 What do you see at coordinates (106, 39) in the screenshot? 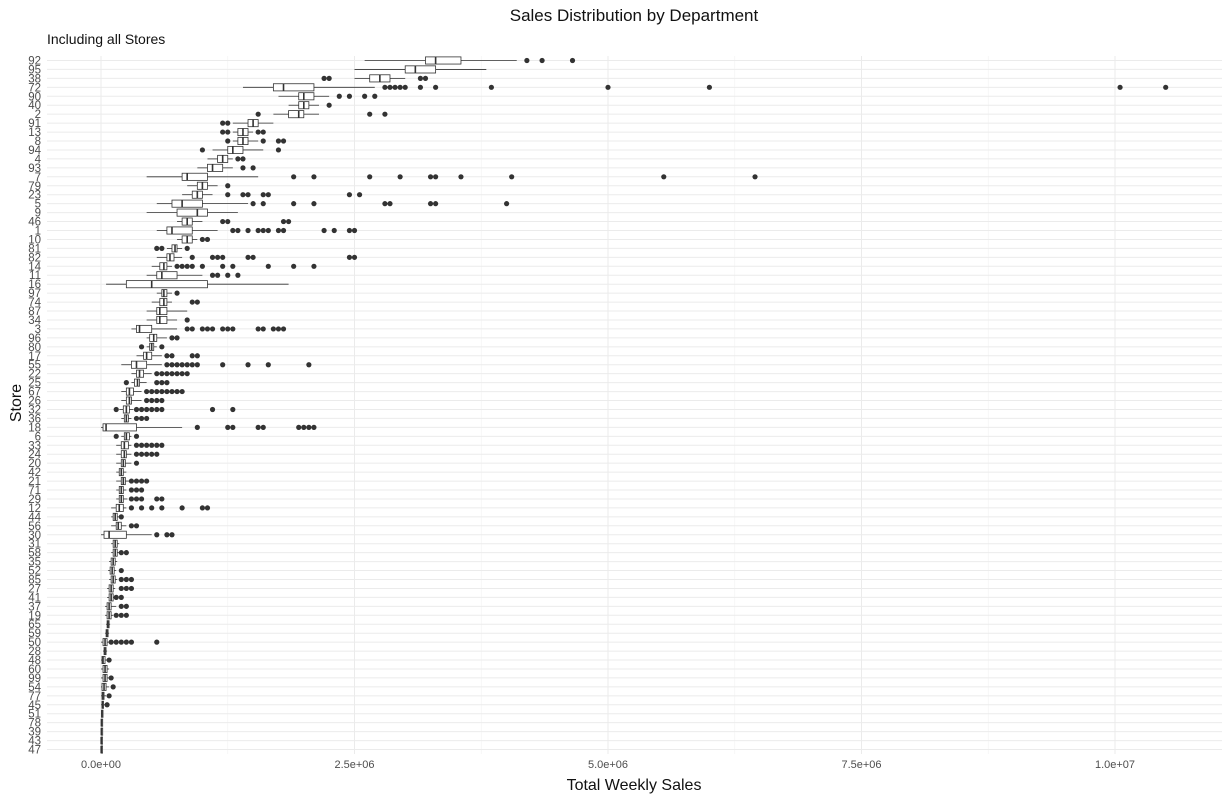
I see `chart-subtitle: Including all Stores` at bounding box center [106, 39].